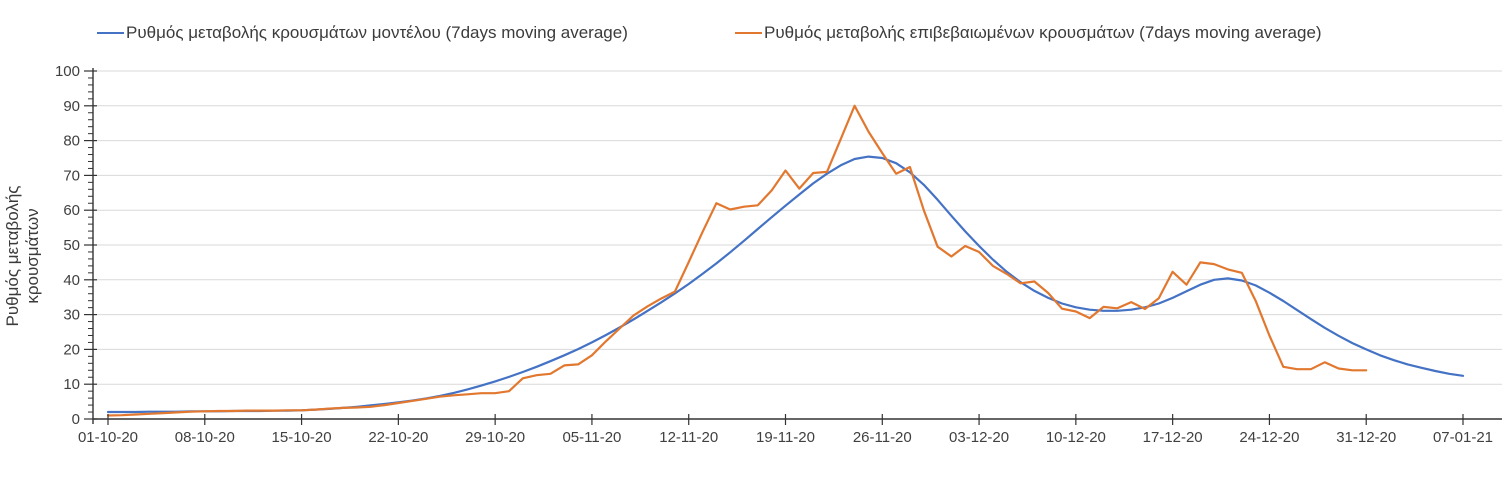 The height and width of the screenshot is (498, 1509). What do you see at coordinates (71, 141) in the screenshot?
I see `y-tick-label: 80` at bounding box center [71, 141].